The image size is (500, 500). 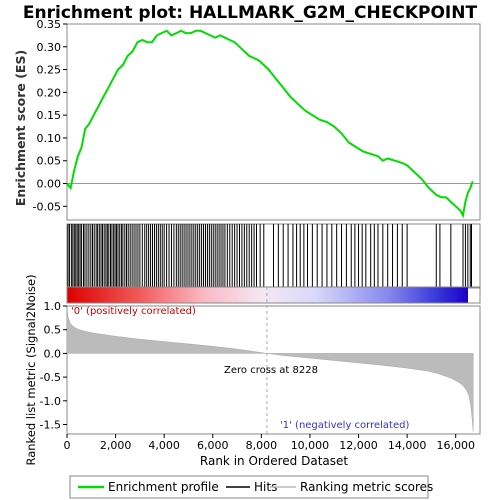 What do you see at coordinates (49, 70) in the screenshot?
I see `es-y-tick-label: 0.25` at bounding box center [49, 70].